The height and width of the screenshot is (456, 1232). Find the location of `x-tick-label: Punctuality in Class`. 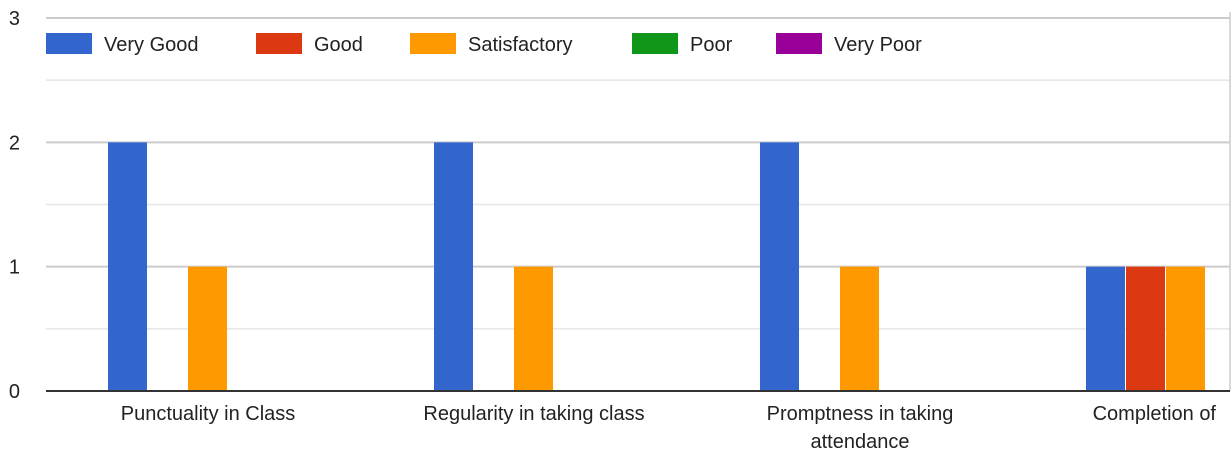

x-tick-label: Punctuality in Class is located at coordinates (208, 414).